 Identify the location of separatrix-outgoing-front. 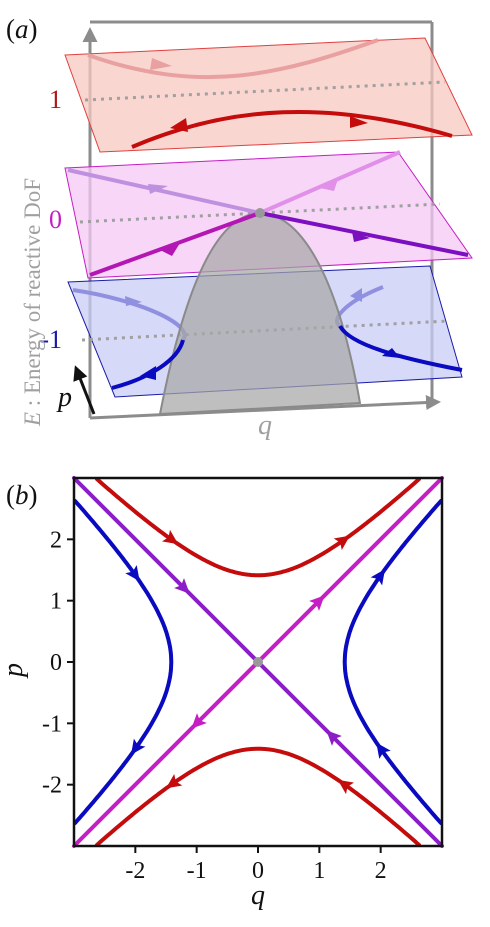
(364, 234).